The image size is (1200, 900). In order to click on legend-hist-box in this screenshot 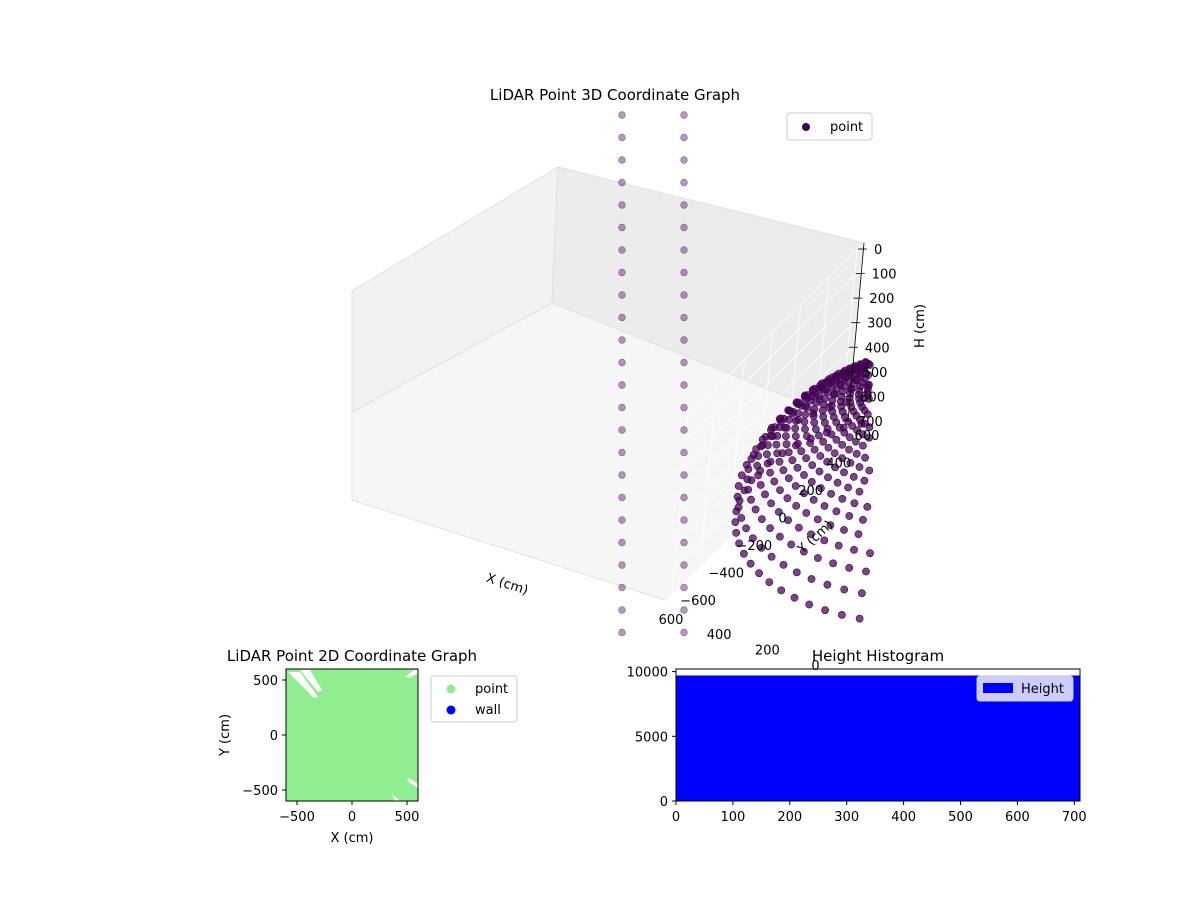, I will do `click(1025, 688)`.